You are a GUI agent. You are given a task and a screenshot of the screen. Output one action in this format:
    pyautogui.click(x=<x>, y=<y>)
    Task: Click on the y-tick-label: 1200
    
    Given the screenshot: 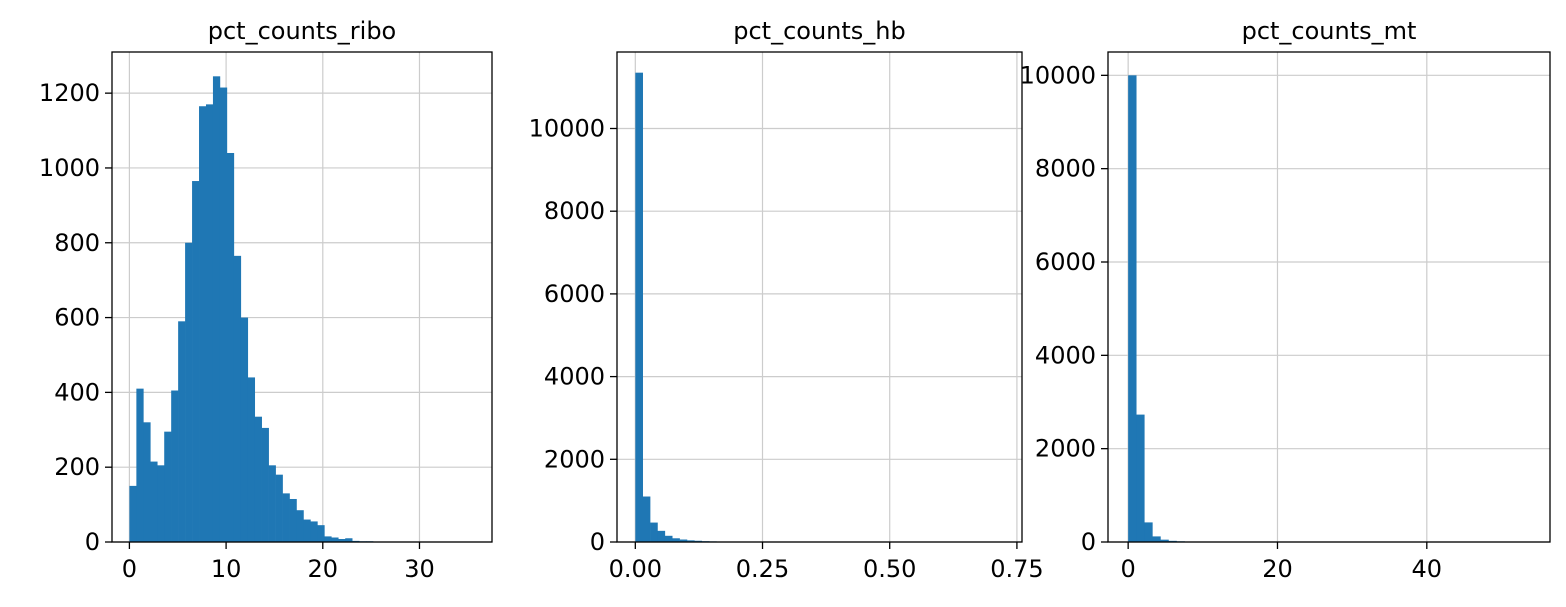 What is the action you would take?
    pyautogui.click(x=69, y=93)
    